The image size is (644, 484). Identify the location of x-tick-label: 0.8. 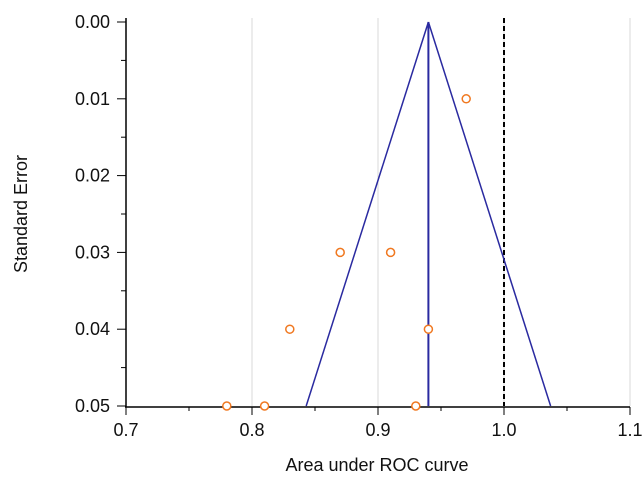
(251, 430).